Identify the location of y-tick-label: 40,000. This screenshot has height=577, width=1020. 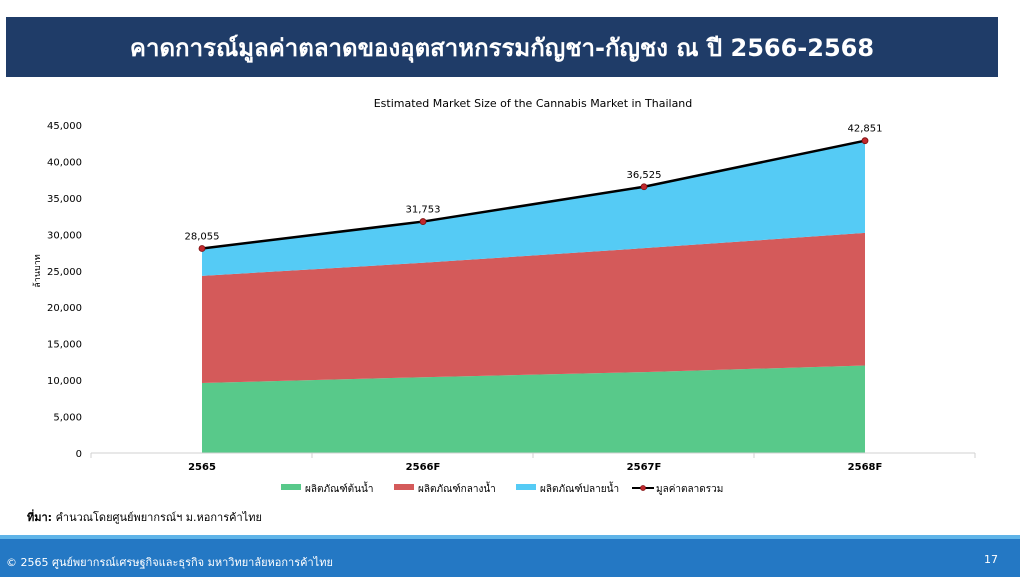
(64, 162).